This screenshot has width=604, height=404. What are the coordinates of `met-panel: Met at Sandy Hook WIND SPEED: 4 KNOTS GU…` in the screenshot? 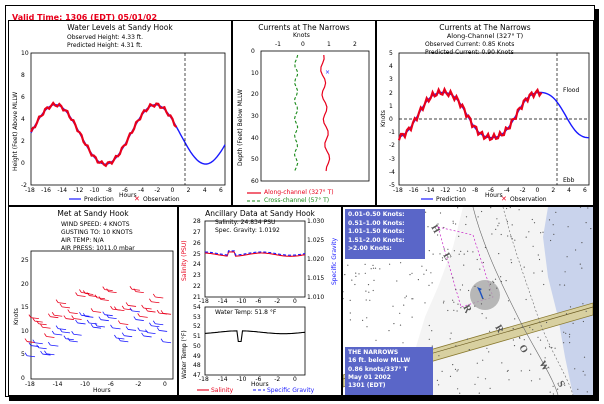 It's located at (93, 301).